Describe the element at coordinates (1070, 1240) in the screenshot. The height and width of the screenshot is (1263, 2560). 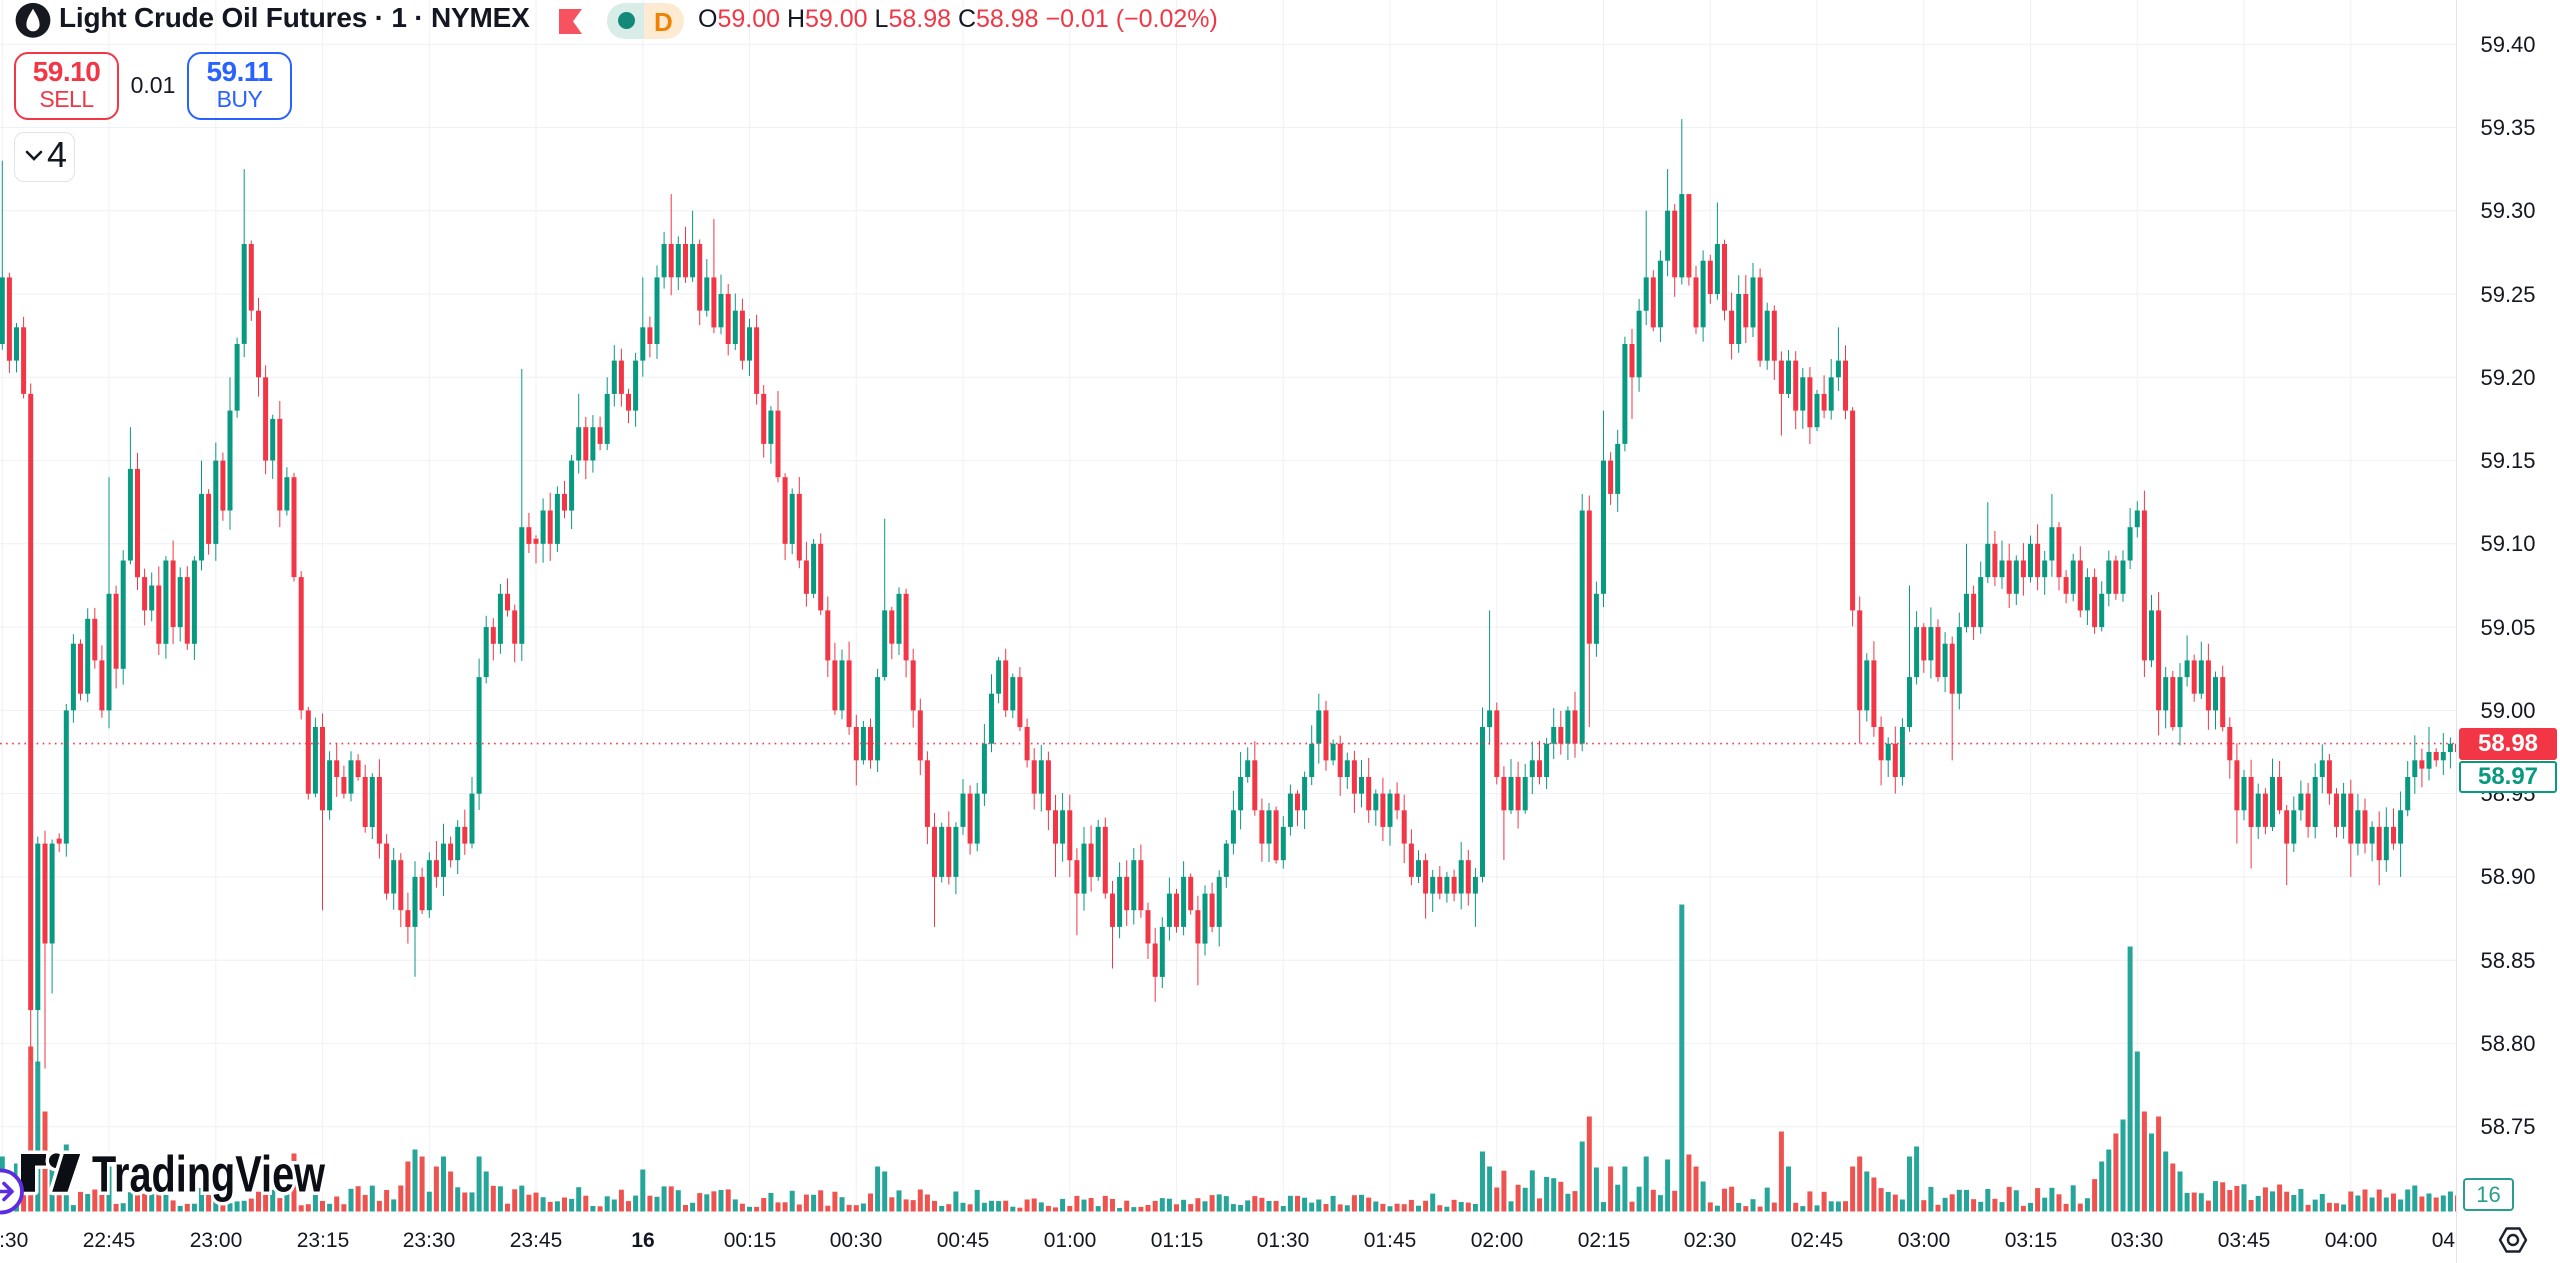
I see `svg-text: 01:00` at that location.